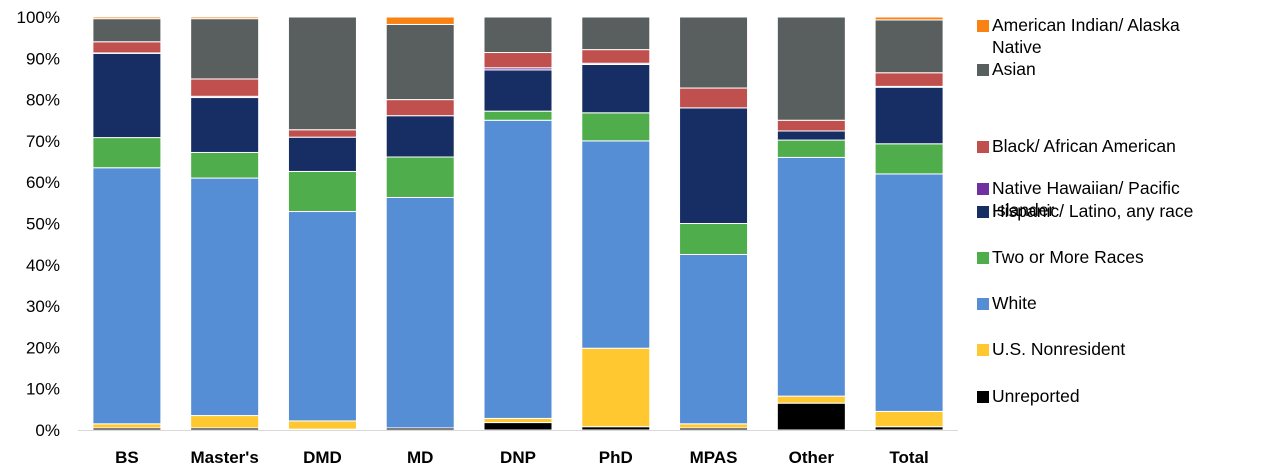  What do you see at coordinates (1068, 257) in the screenshot?
I see `legend-label: Two or More Races` at bounding box center [1068, 257].